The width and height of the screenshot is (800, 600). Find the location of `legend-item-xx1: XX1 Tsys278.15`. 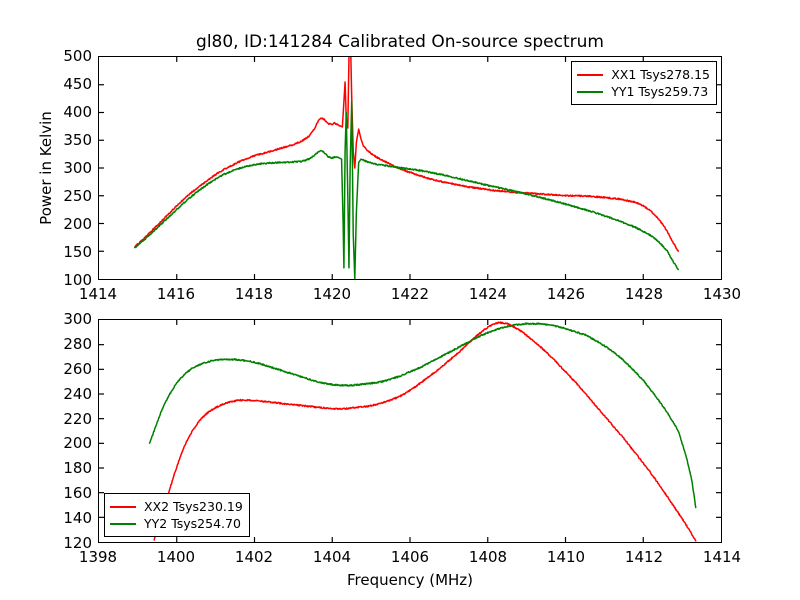

legend-item-xx1: XX1 Tsys278.15 is located at coordinates (643, 74).